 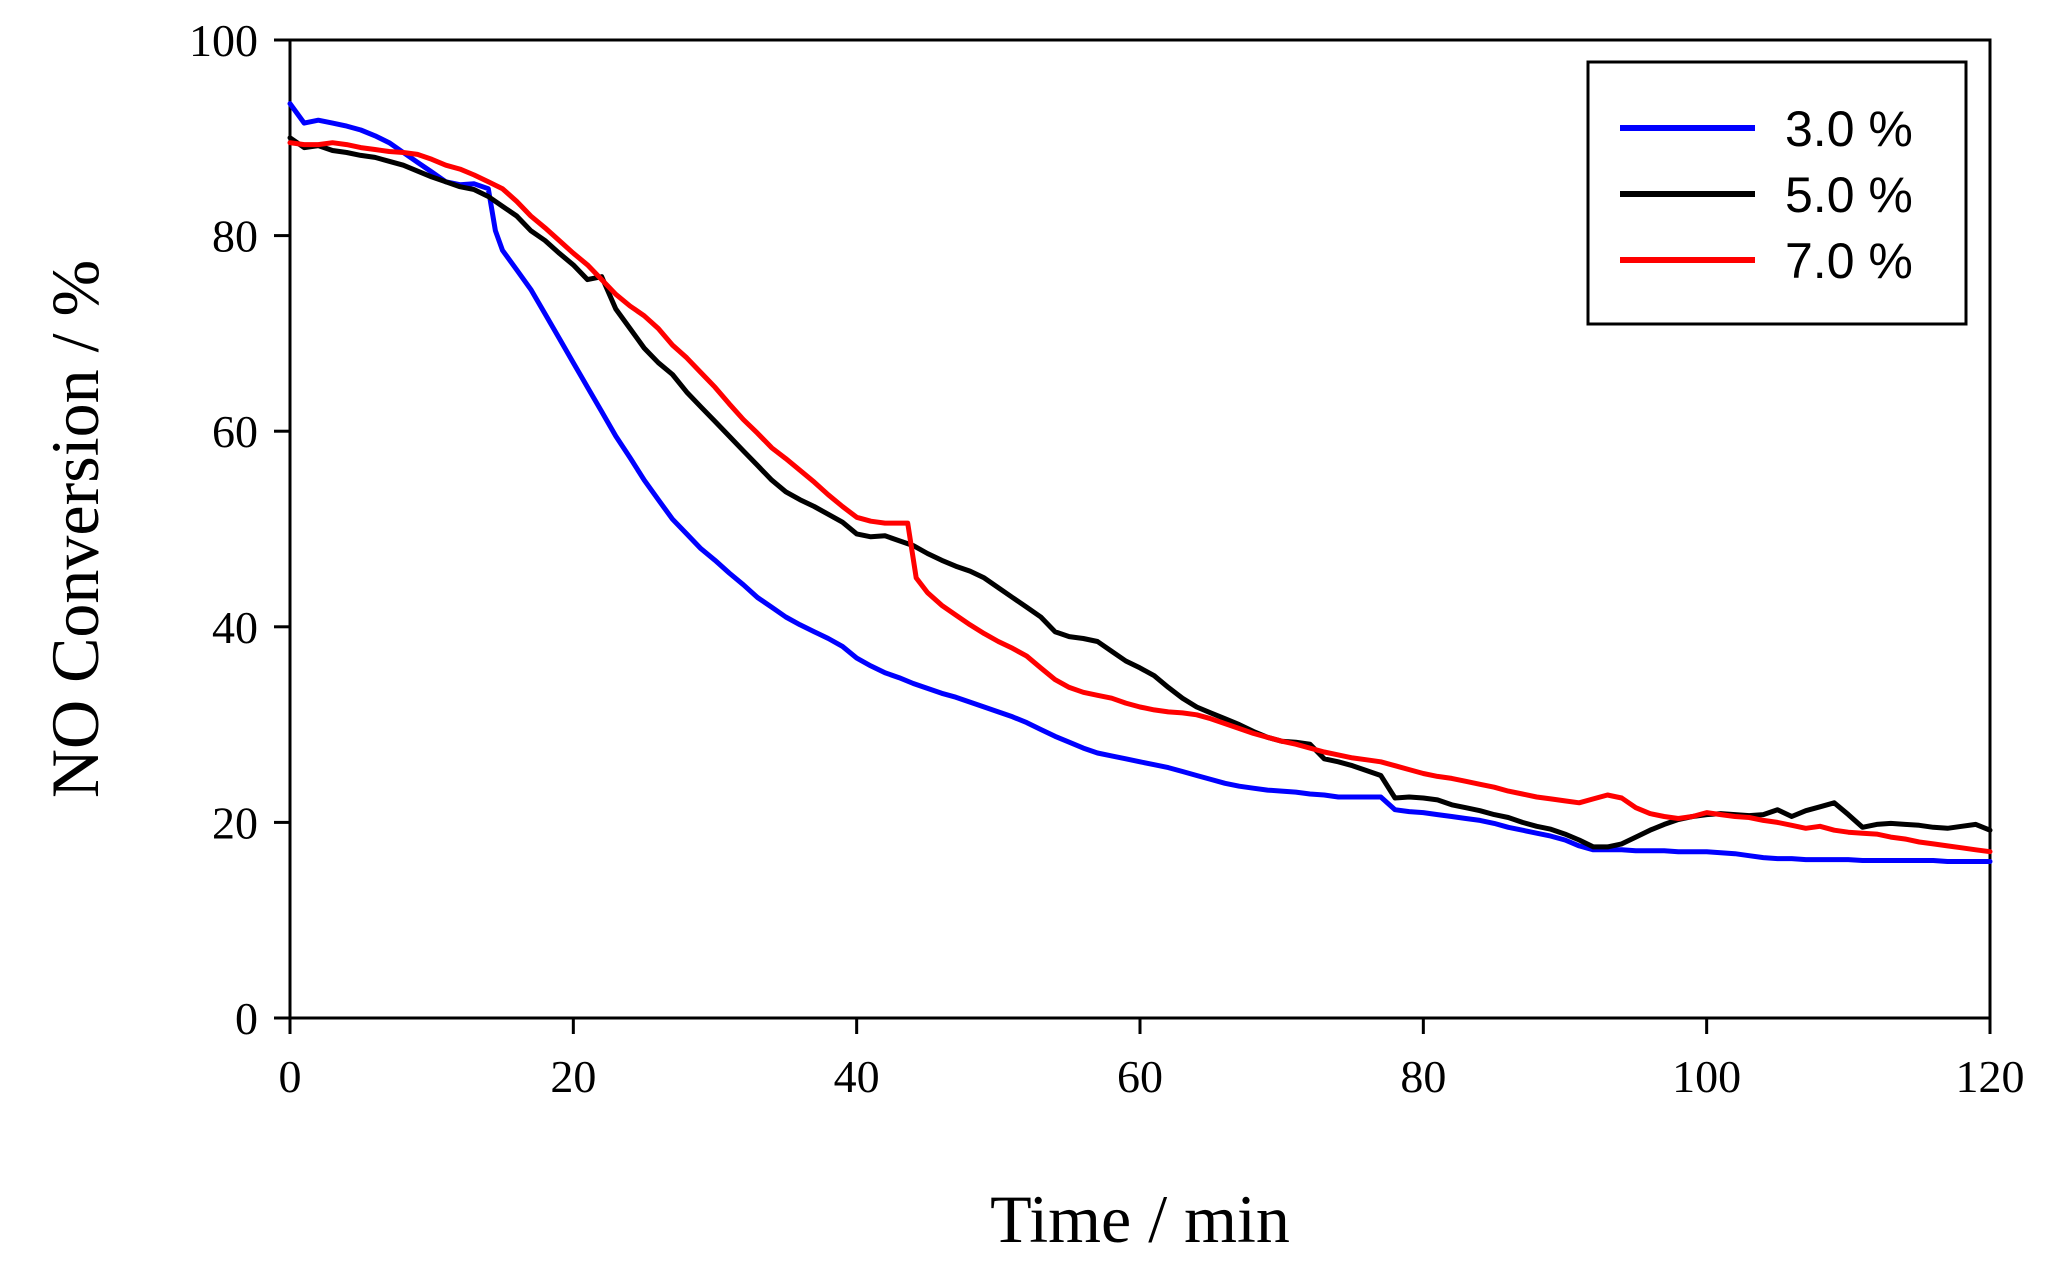 I want to click on x-tick-label: 60, so click(x=1140, y=1076).